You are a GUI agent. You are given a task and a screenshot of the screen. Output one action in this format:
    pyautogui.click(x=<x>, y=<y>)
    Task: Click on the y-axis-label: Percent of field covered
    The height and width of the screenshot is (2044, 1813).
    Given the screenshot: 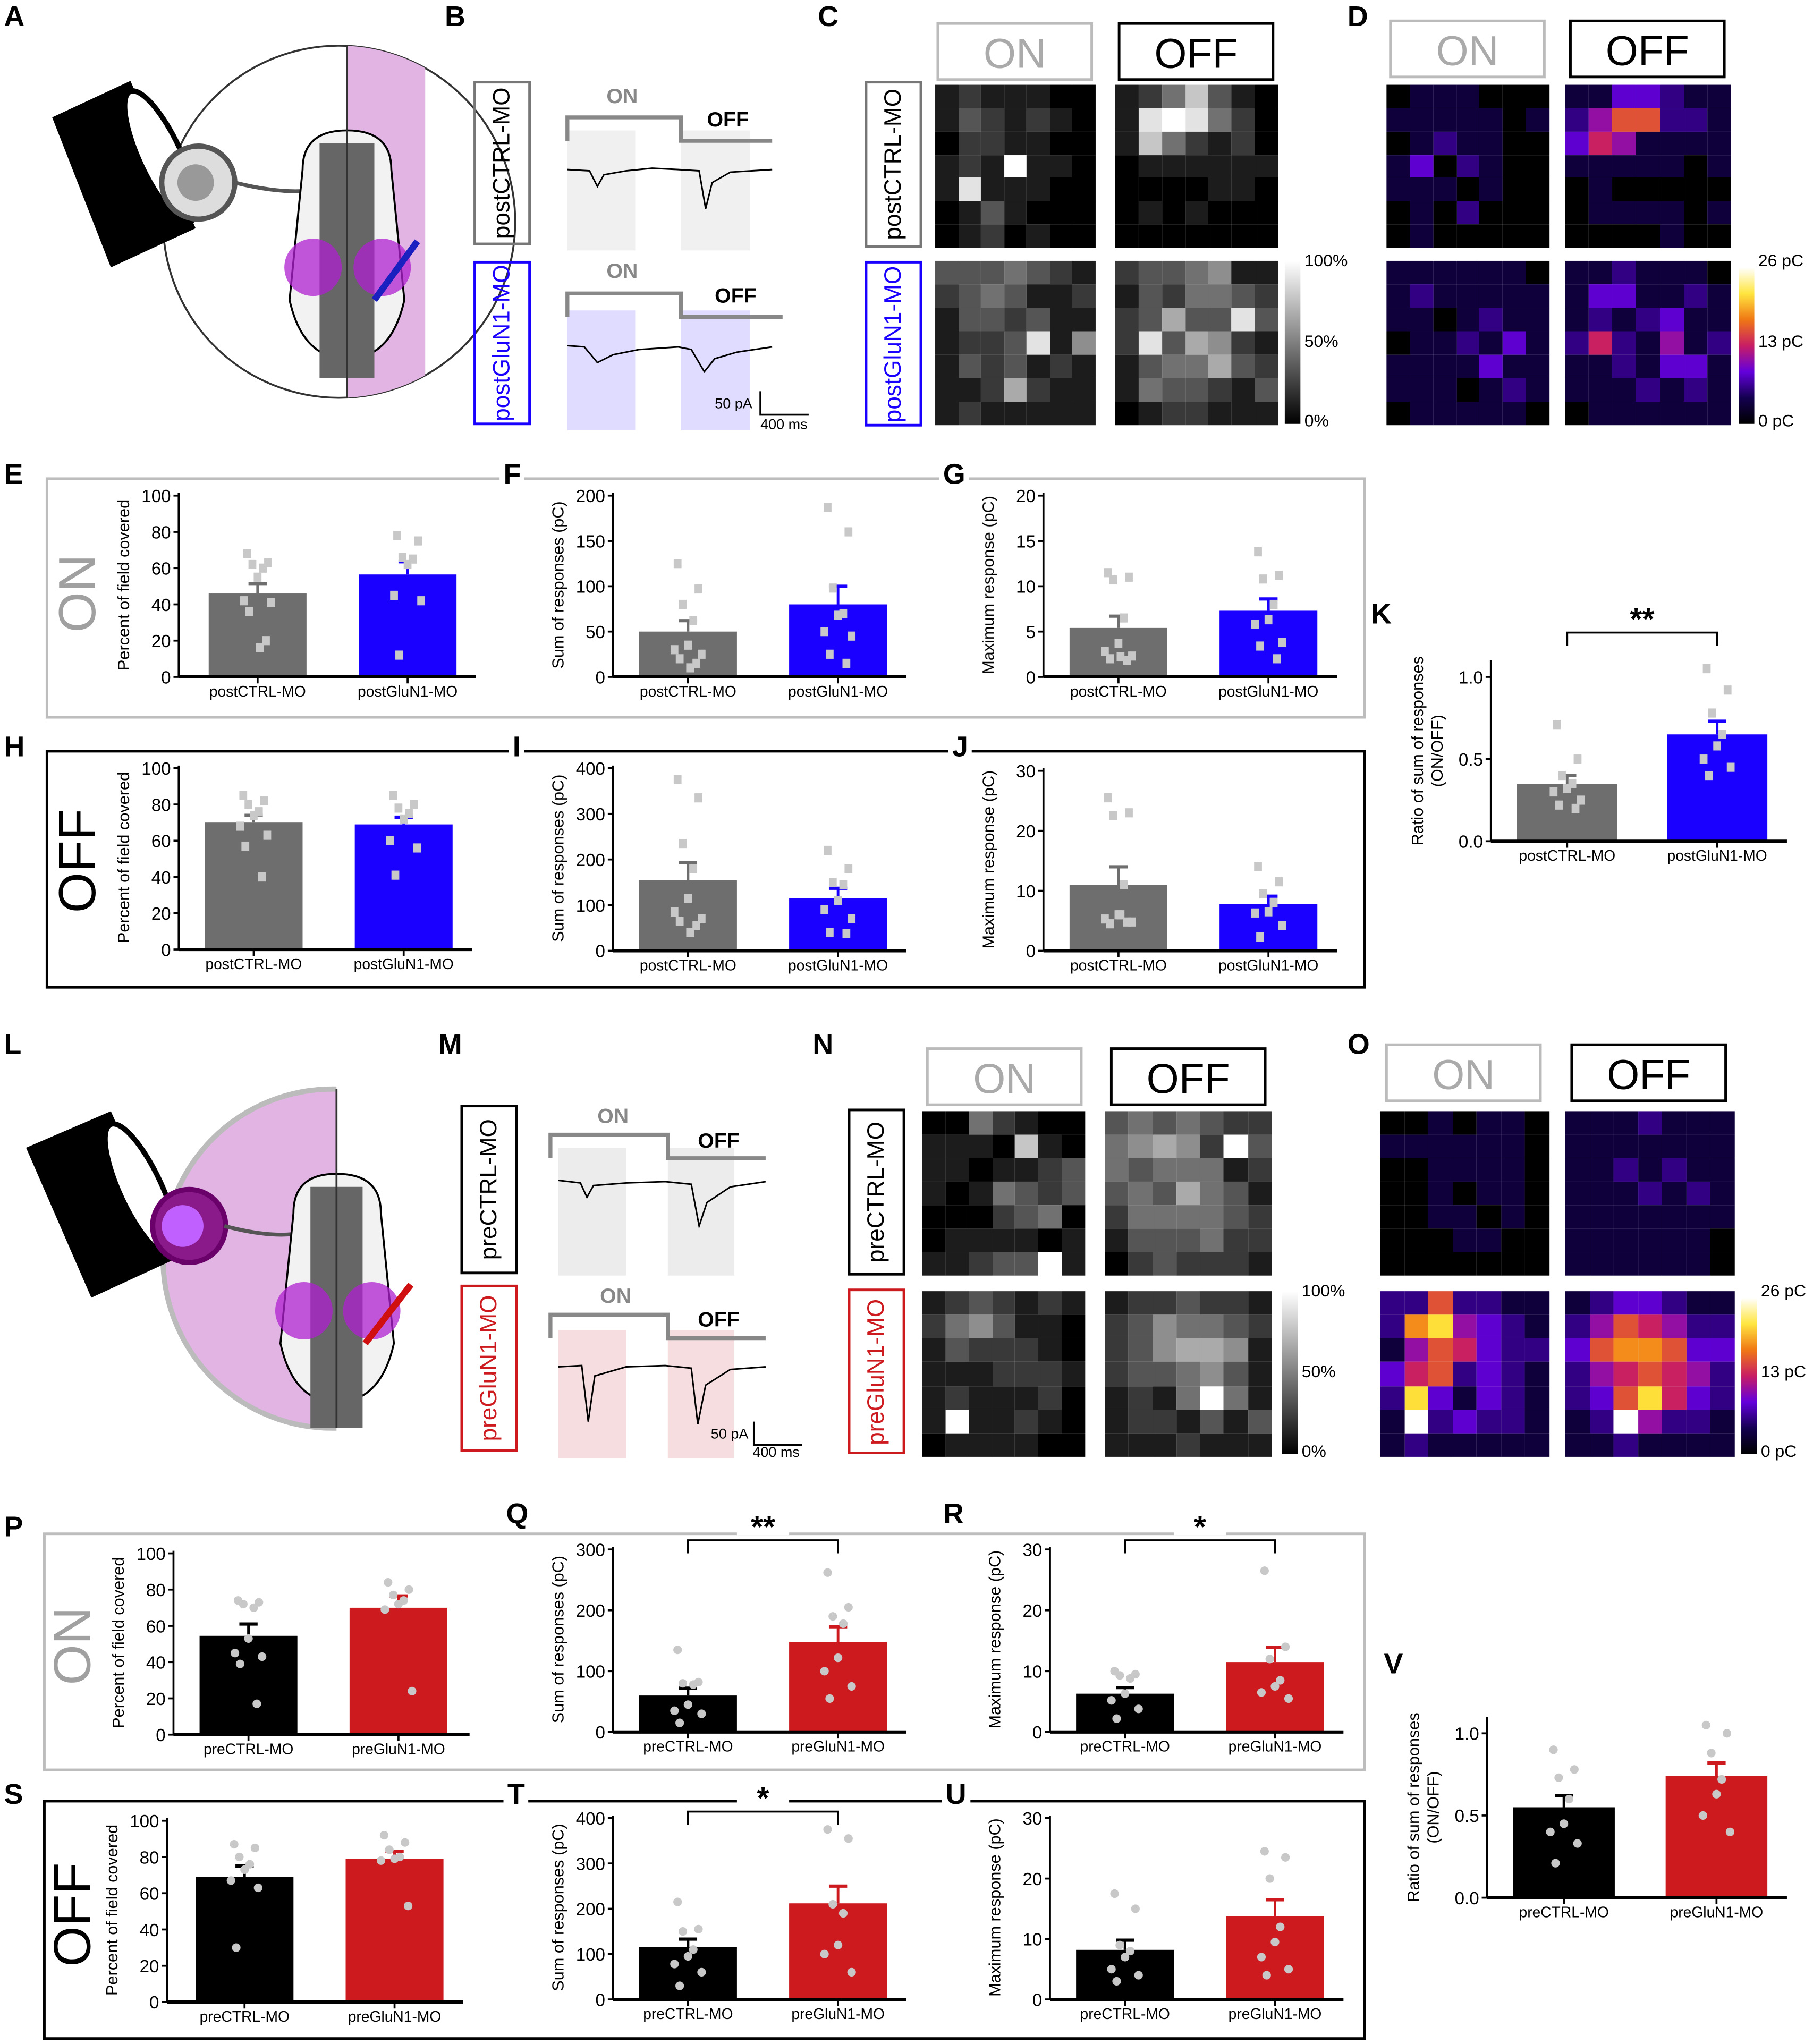 What is the action you would take?
    pyautogui.click(x=123, y=857)
    